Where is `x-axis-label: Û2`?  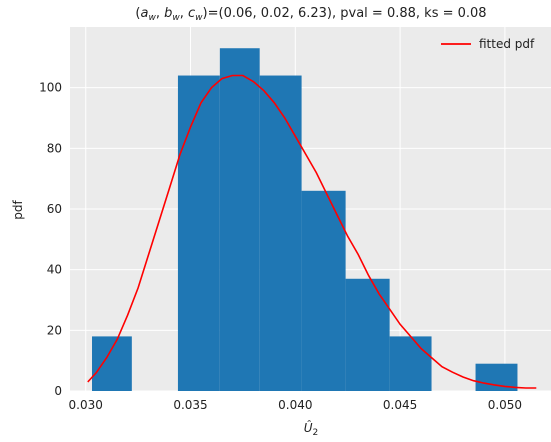 x-axis-label: Û2 is located at coordinates (311, 429).